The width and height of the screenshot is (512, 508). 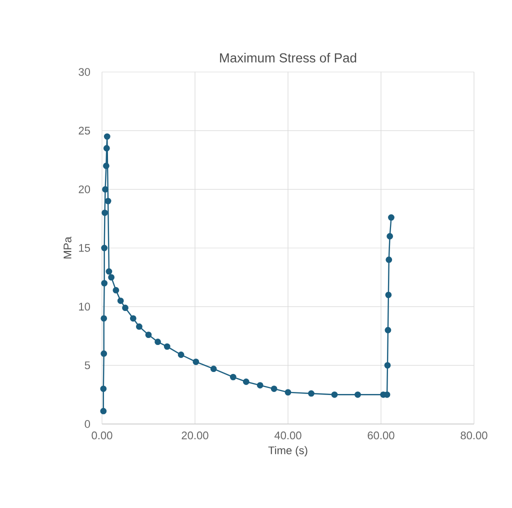 I want to click on y-tick-label: 30, so click(x=84, y=72).